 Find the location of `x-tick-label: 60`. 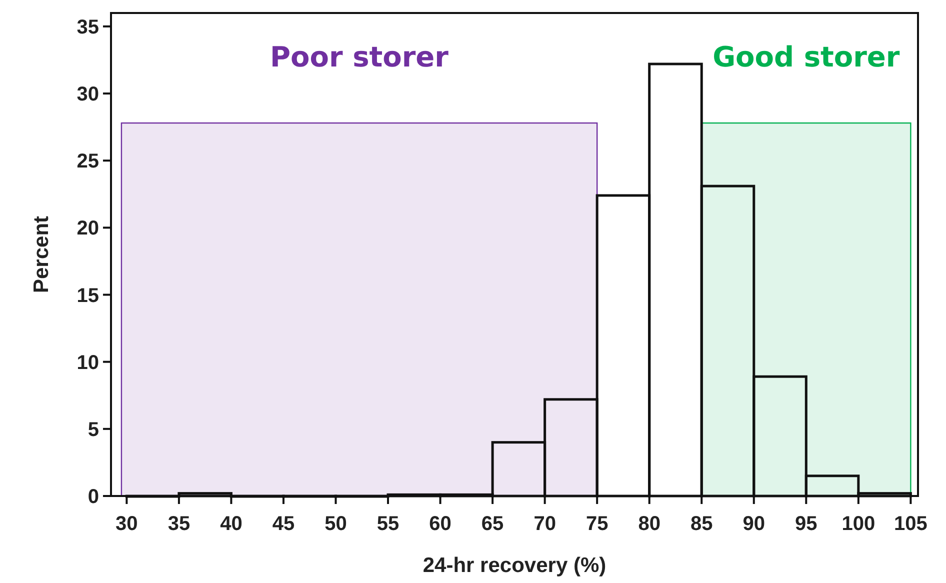

x-tick-label: 60 is located at coordinates (440, 524).